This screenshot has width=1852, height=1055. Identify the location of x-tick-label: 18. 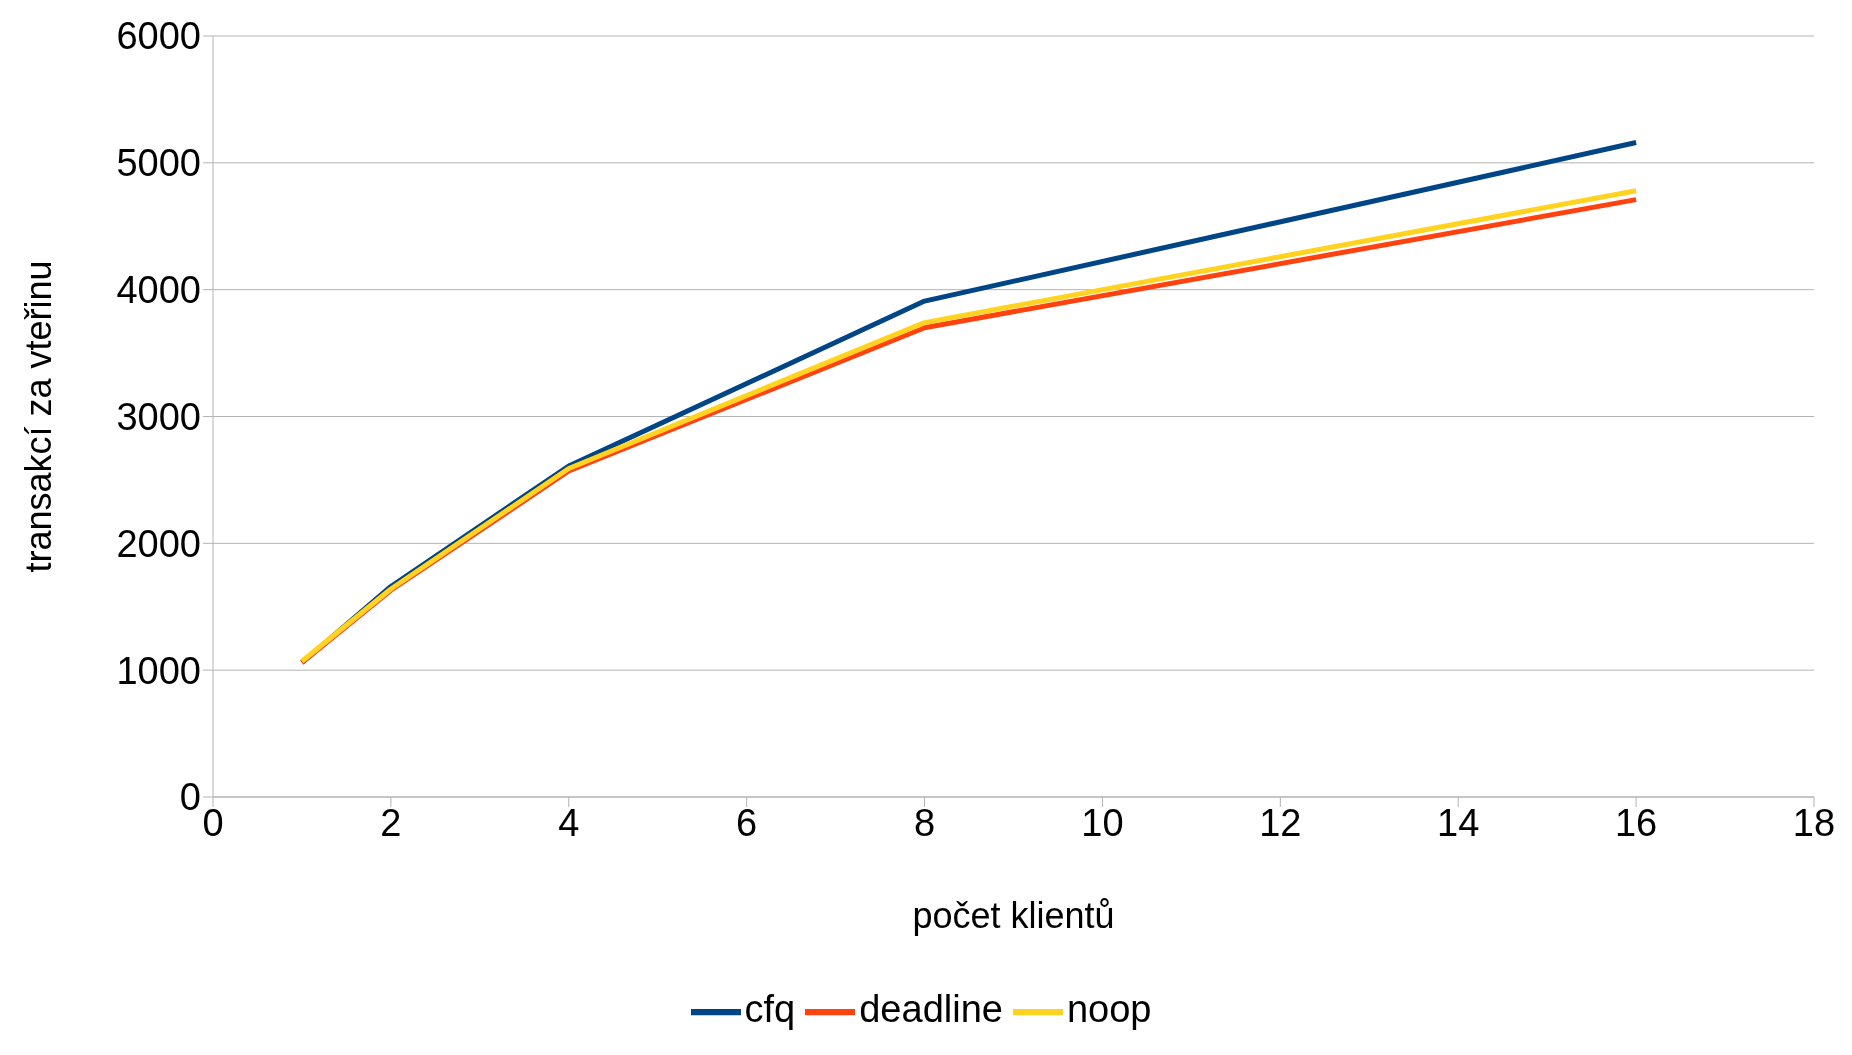
(1814, 822).